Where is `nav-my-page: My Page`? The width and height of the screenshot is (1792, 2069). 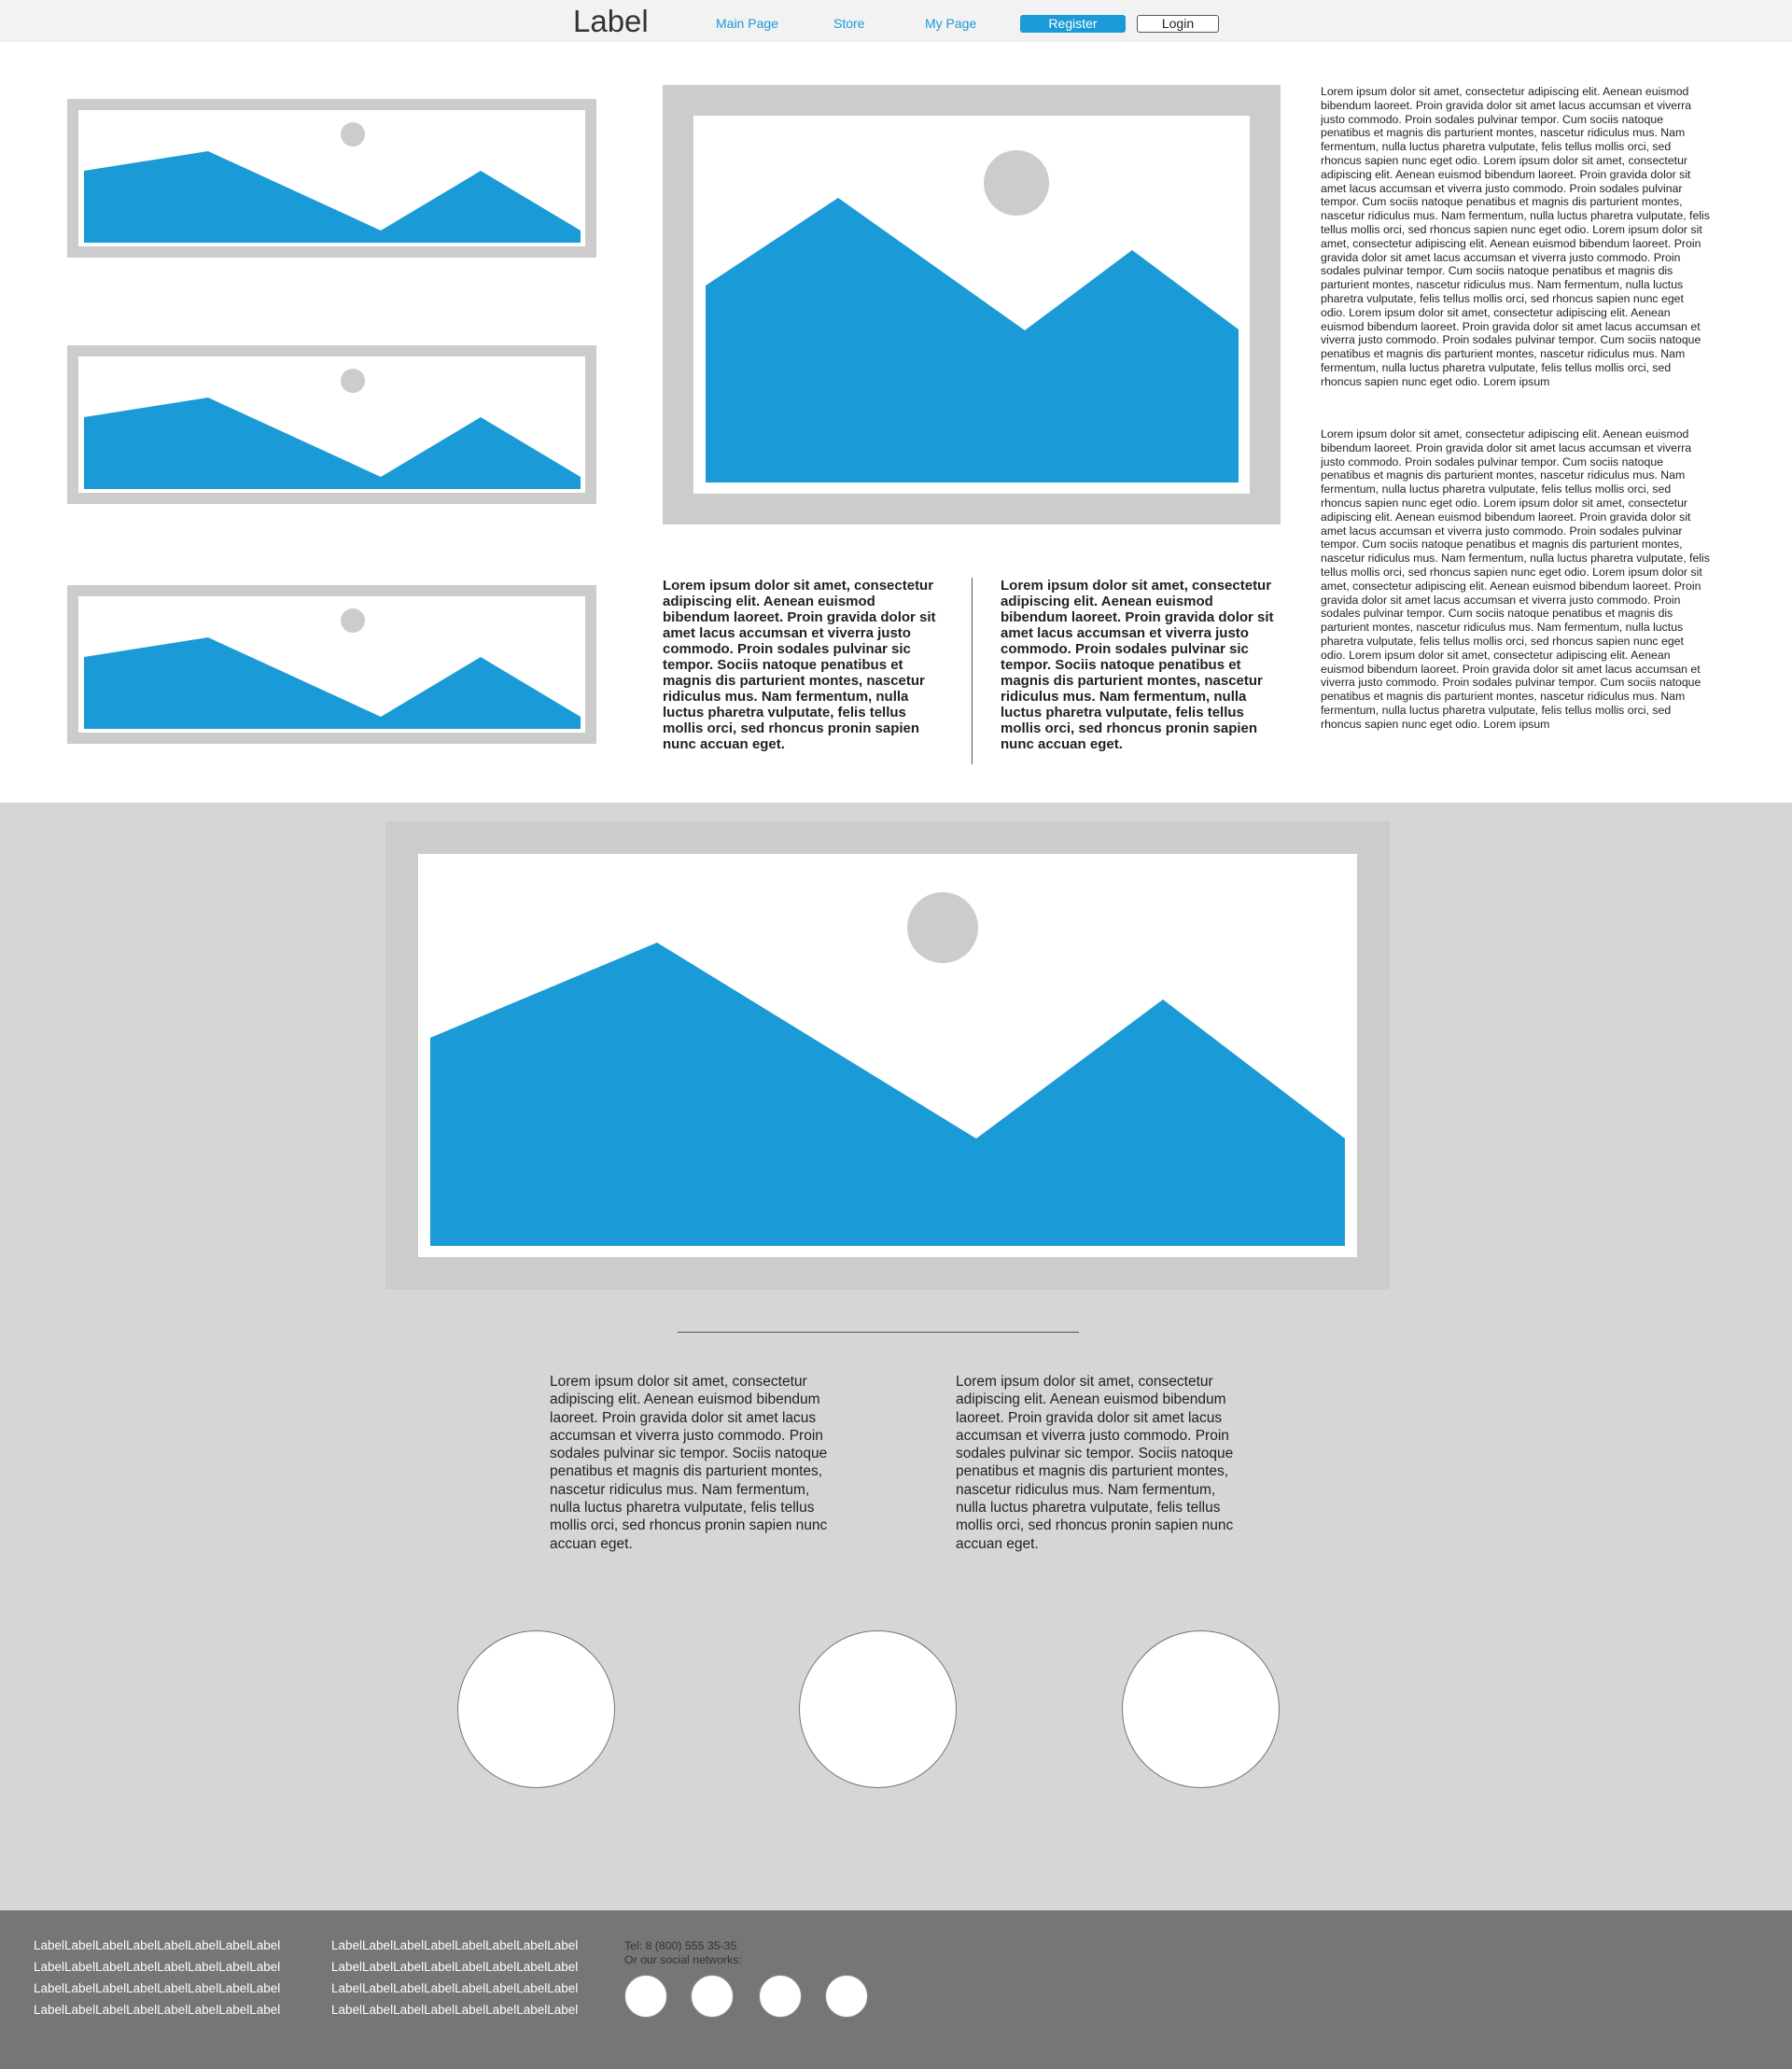
nav-my-page: My Page is located at coordinates (951, 23).